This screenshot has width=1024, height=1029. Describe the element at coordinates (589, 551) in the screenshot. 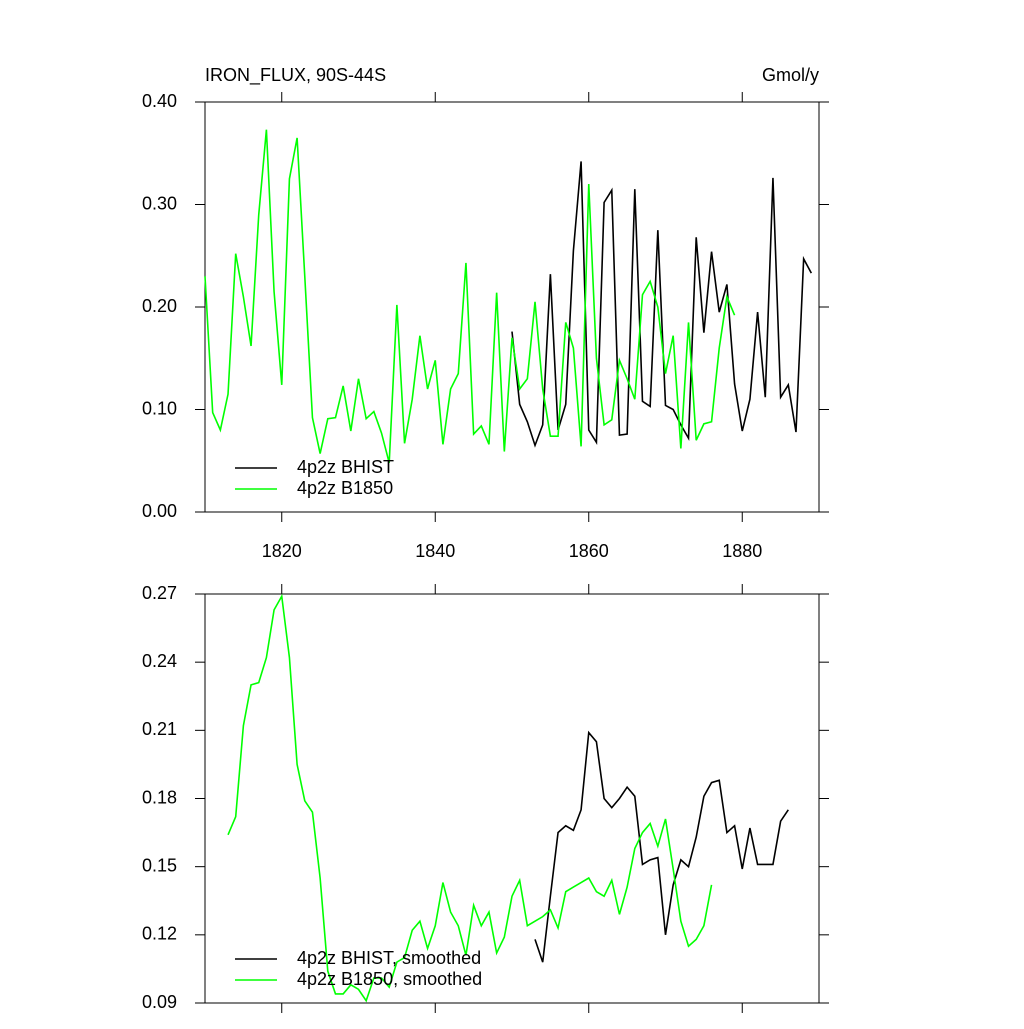

I see `x-tick-label: 1860` at that location.